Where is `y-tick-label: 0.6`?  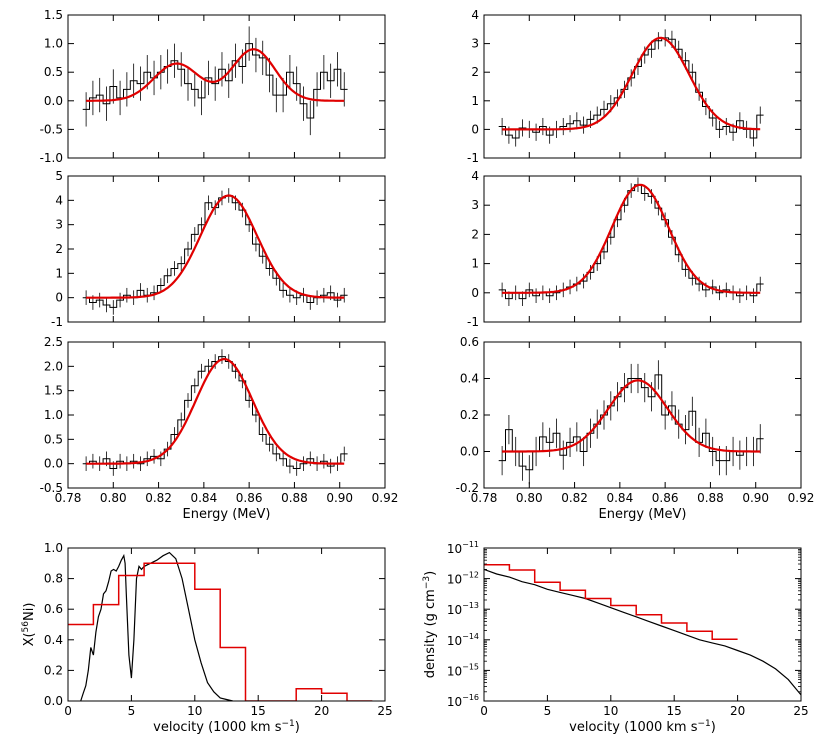
y-tick-label: 0.6 is located at coordinates (469, 342).